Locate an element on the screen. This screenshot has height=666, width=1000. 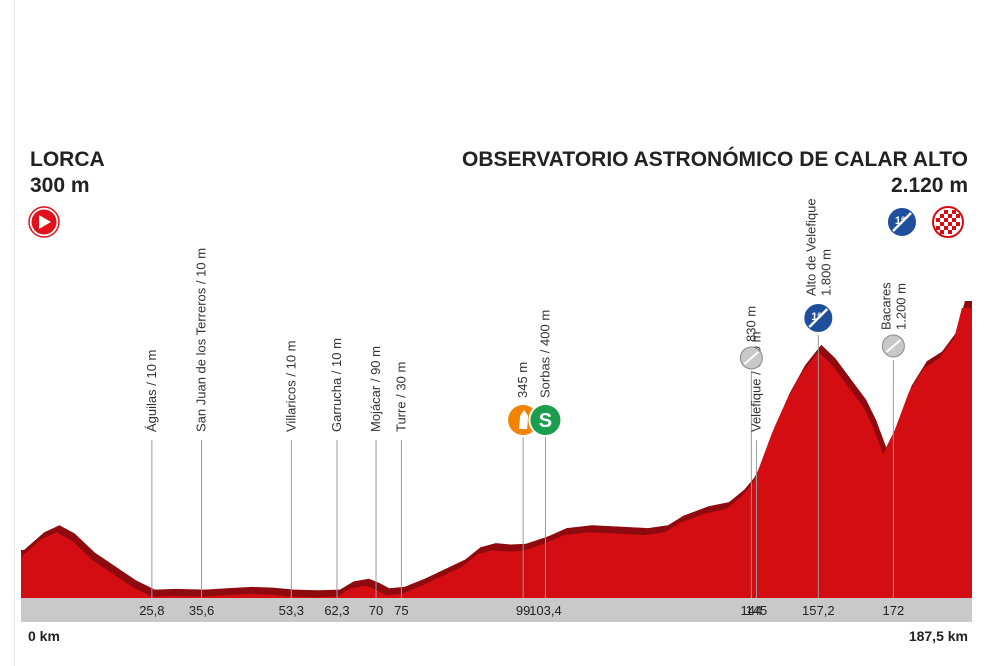
finish-altitude: 2.120 m is located at coordinates (929, 185).